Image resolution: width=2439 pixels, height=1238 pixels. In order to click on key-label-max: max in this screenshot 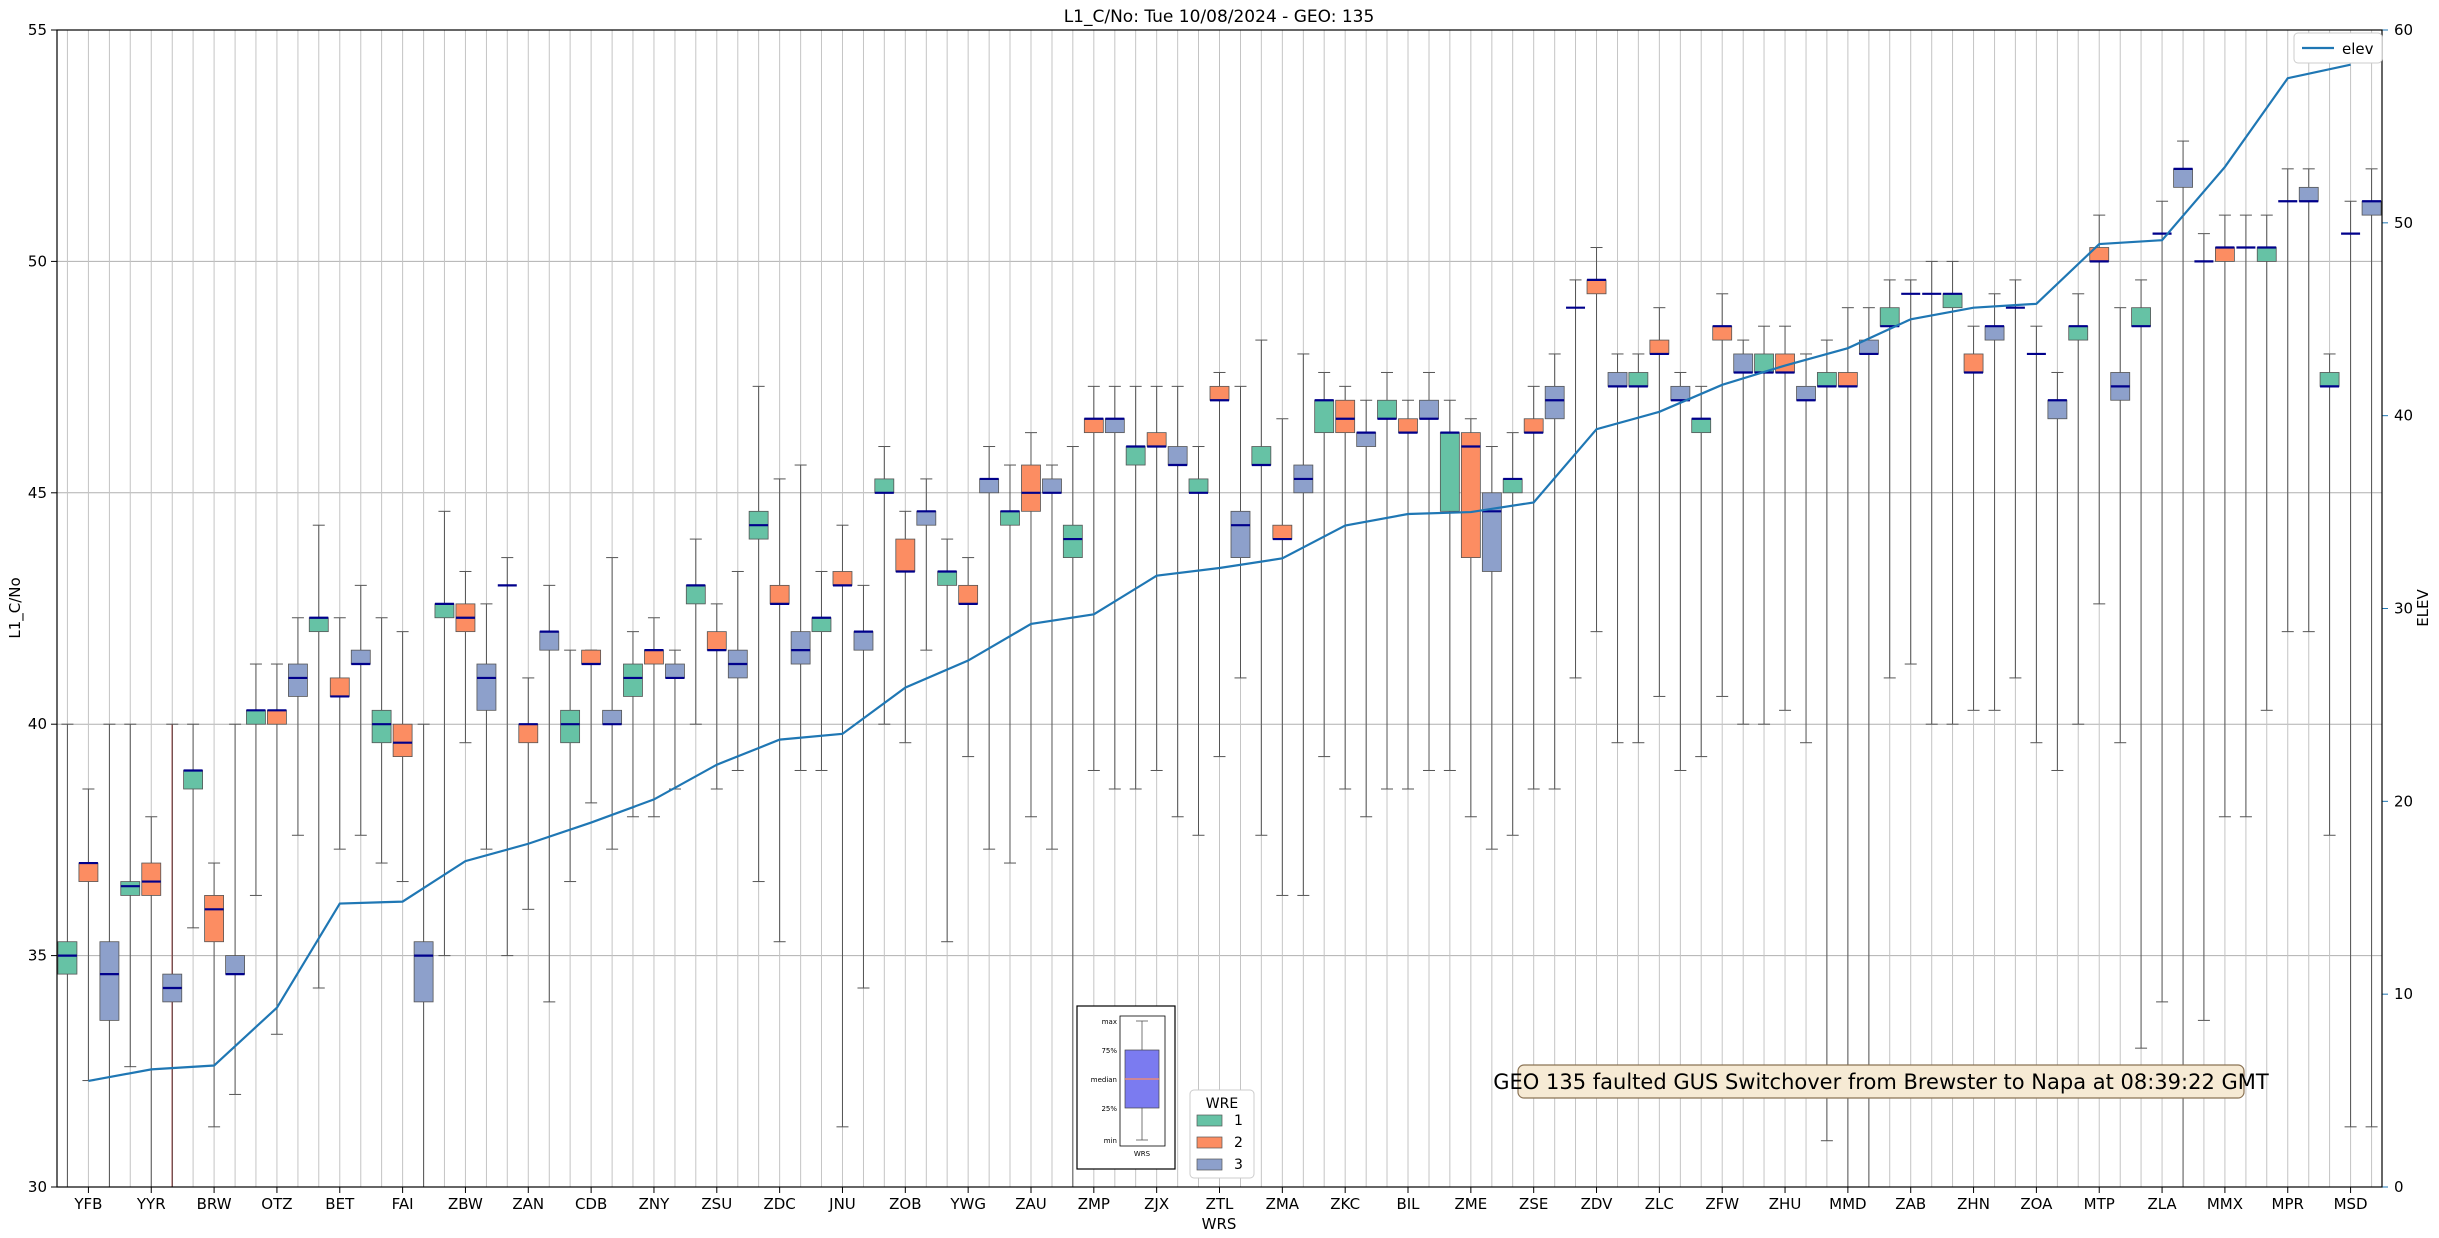, I will do `click(1109, 1022)`.